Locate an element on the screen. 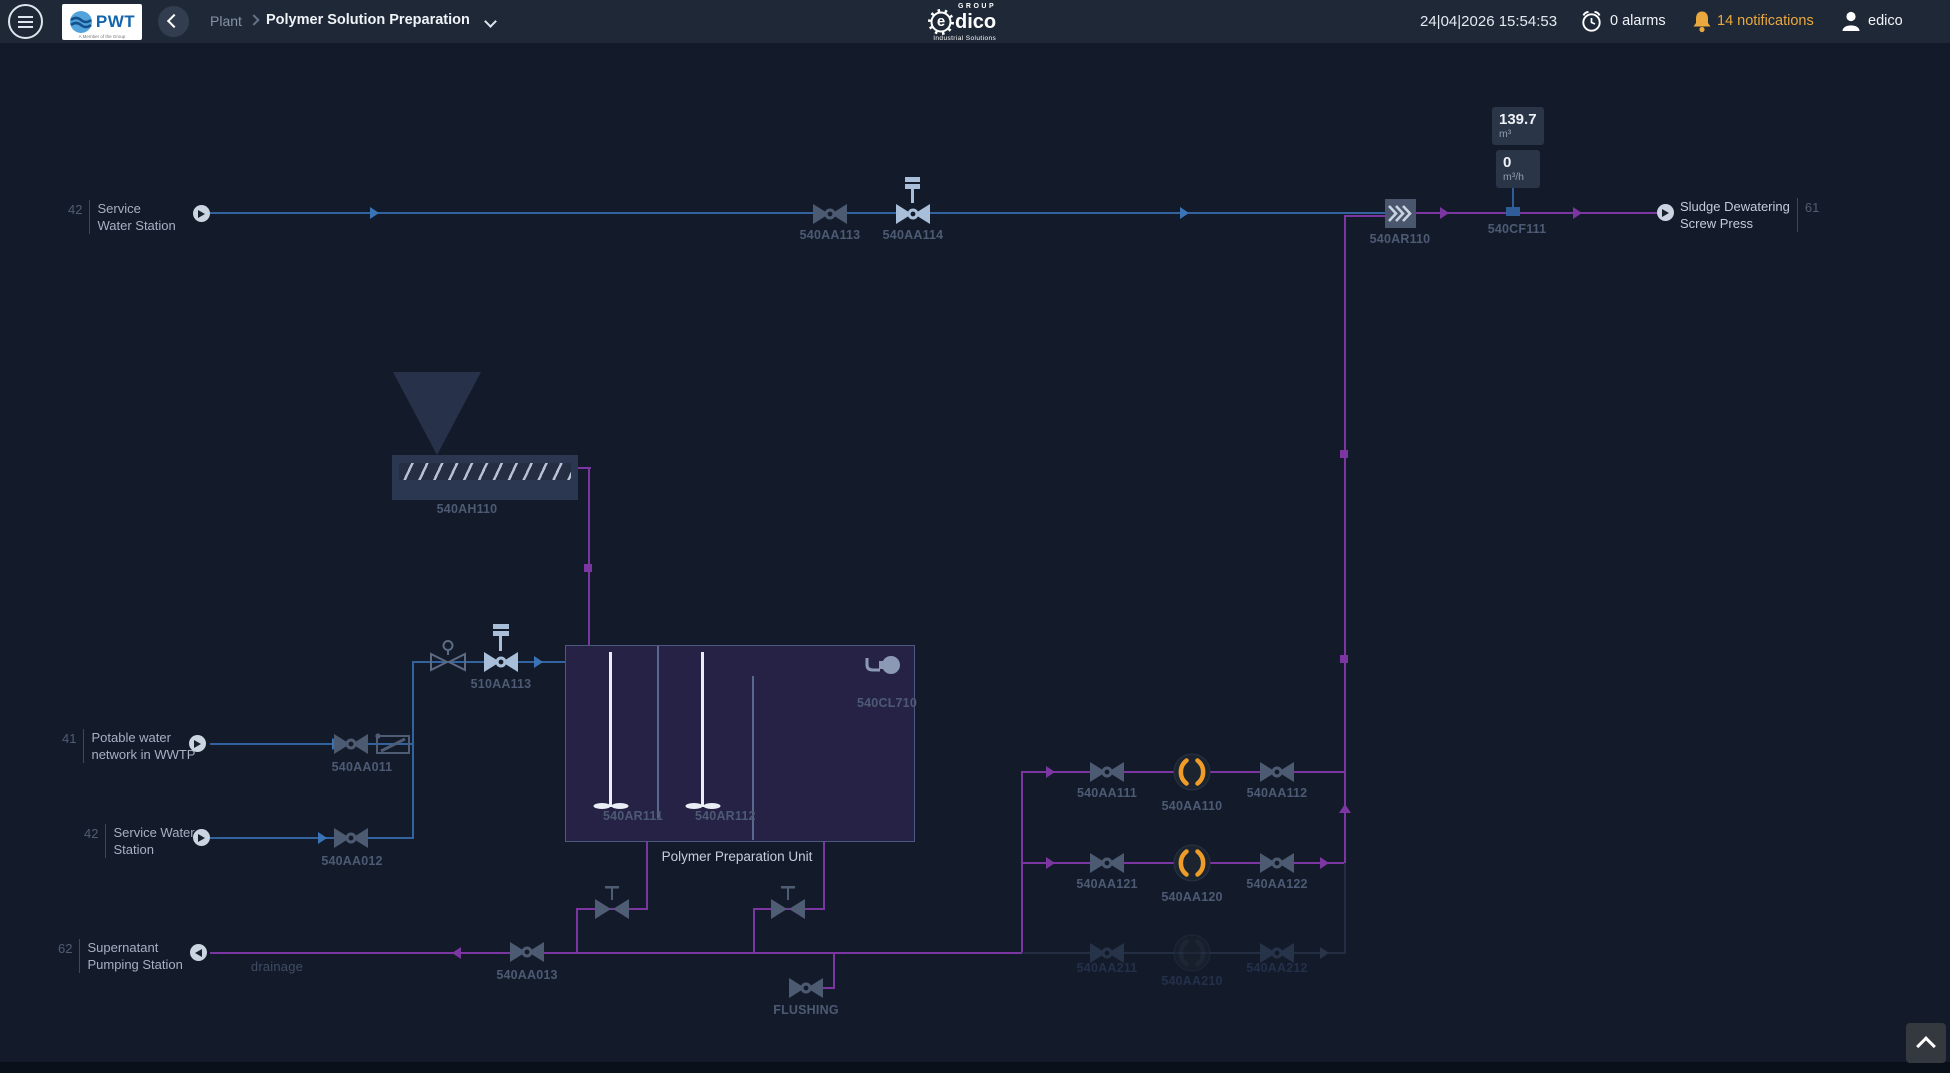  pipe-discharge-elbow is located at coordinates (1366, 216).